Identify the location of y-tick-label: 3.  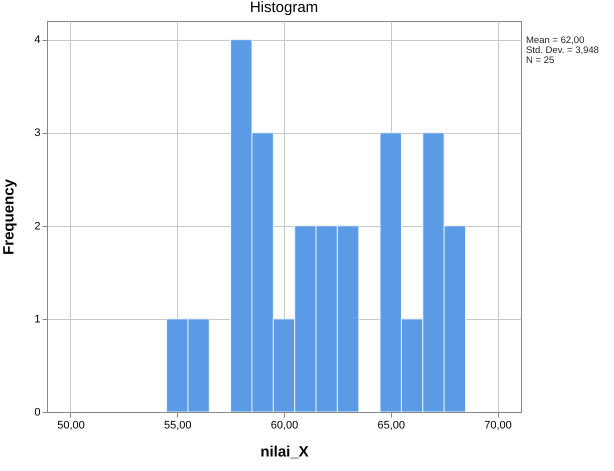
(37, 133).